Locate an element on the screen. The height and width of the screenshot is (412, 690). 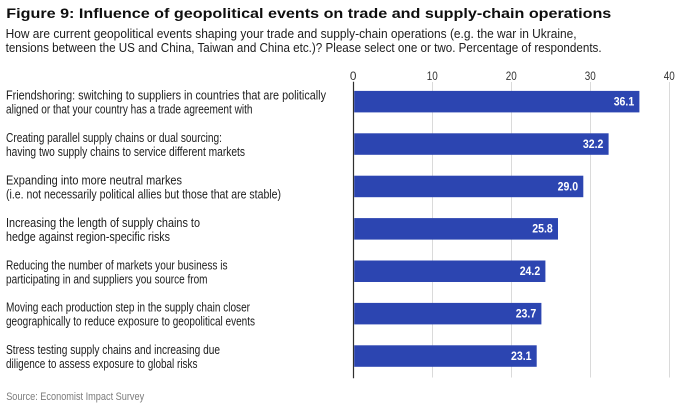
svg-text: 40 is located at coordinates (669, 76).